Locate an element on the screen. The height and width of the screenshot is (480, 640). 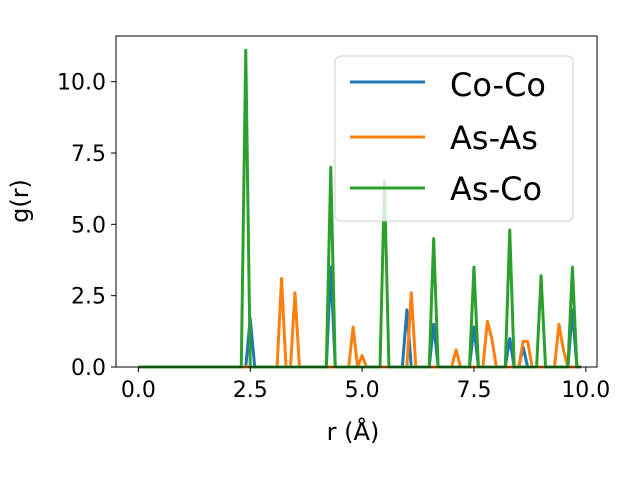
x-tick-label: 10.0 is located at coordinates (585, 390).